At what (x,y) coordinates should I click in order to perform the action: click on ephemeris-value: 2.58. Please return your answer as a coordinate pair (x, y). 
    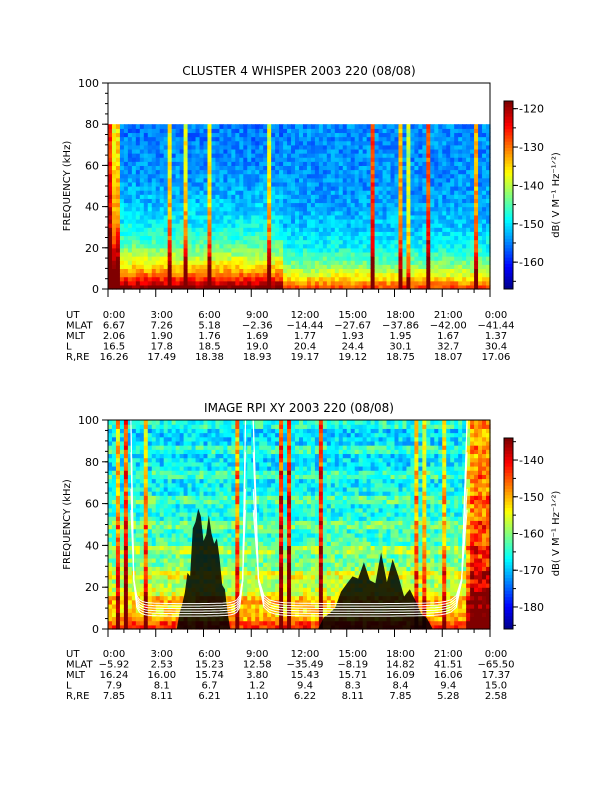
    Looking at the image, I should click on (496, 696).